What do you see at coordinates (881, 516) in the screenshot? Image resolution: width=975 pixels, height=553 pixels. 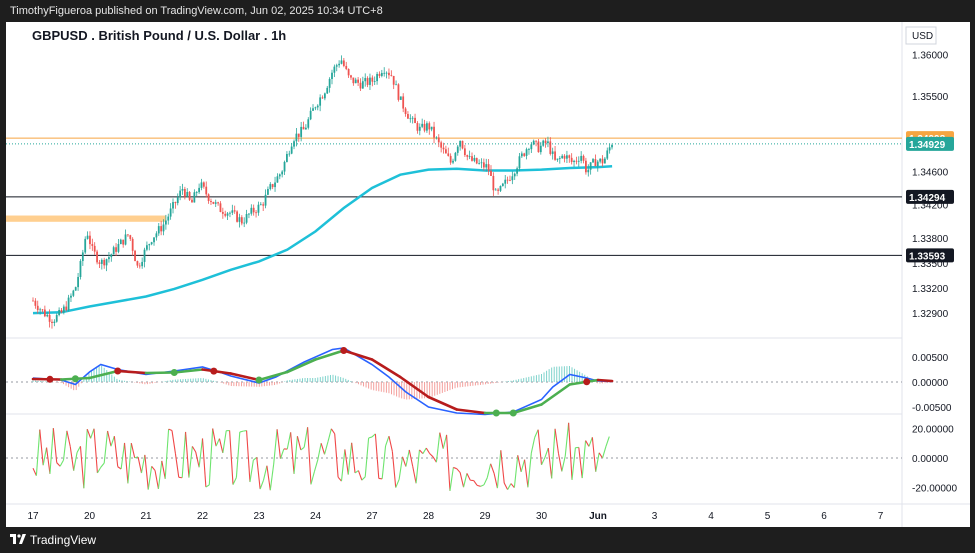 I see `time-tick-label: 7` at bounding box center [881, 516].